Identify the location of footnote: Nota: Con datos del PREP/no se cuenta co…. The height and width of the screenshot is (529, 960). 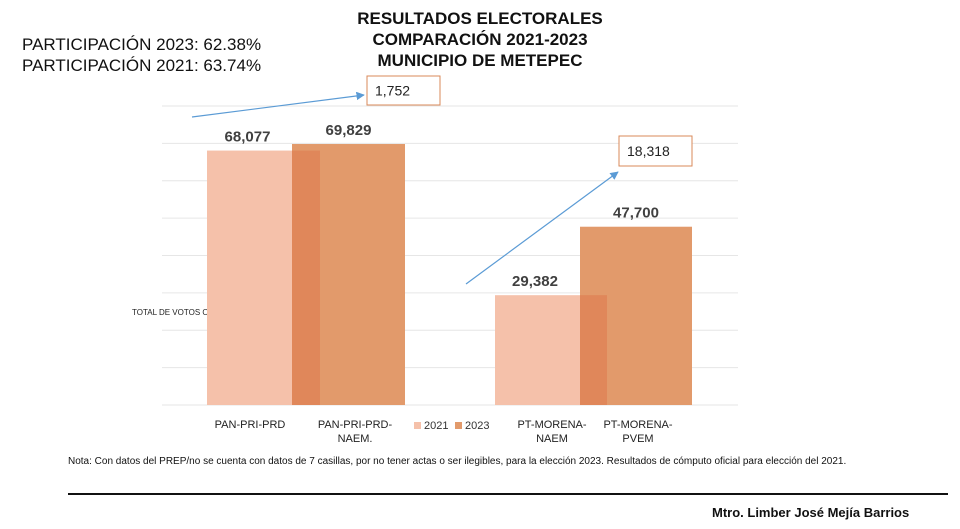
(457, 461).